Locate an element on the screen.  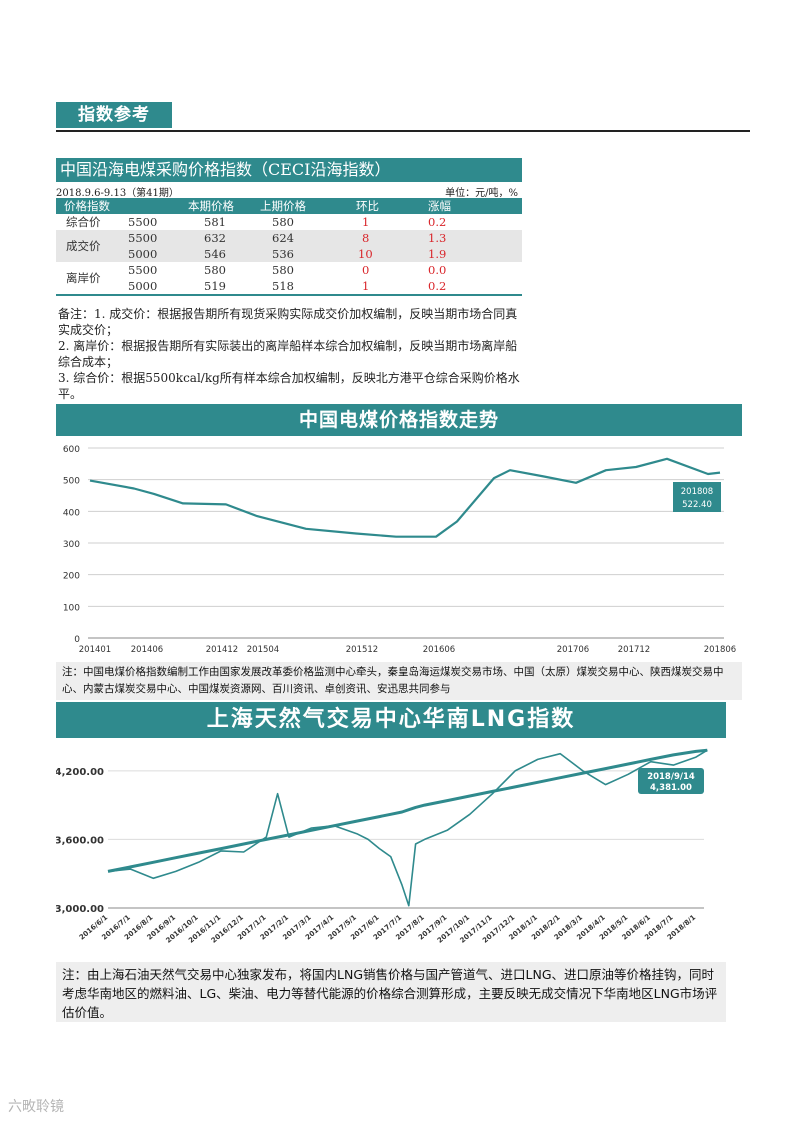
y-tick-label: 4,200.00 is located at coordinates (80, 772).